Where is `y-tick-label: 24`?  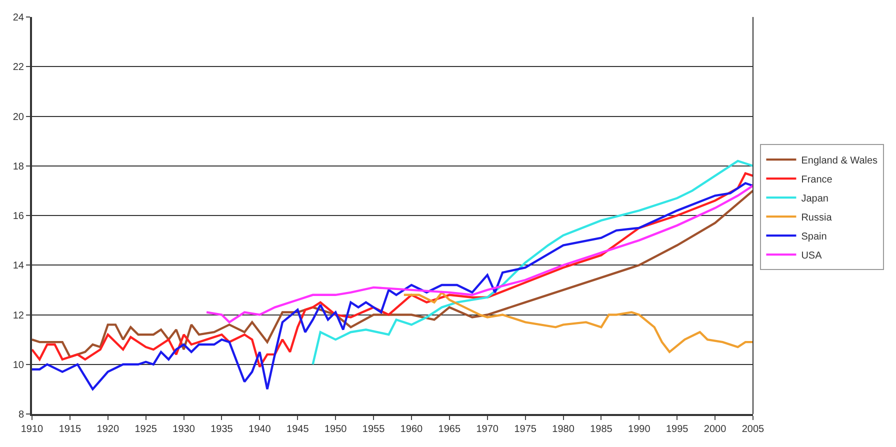 y-tick-label: 24 is located at coordinates (18, 18).